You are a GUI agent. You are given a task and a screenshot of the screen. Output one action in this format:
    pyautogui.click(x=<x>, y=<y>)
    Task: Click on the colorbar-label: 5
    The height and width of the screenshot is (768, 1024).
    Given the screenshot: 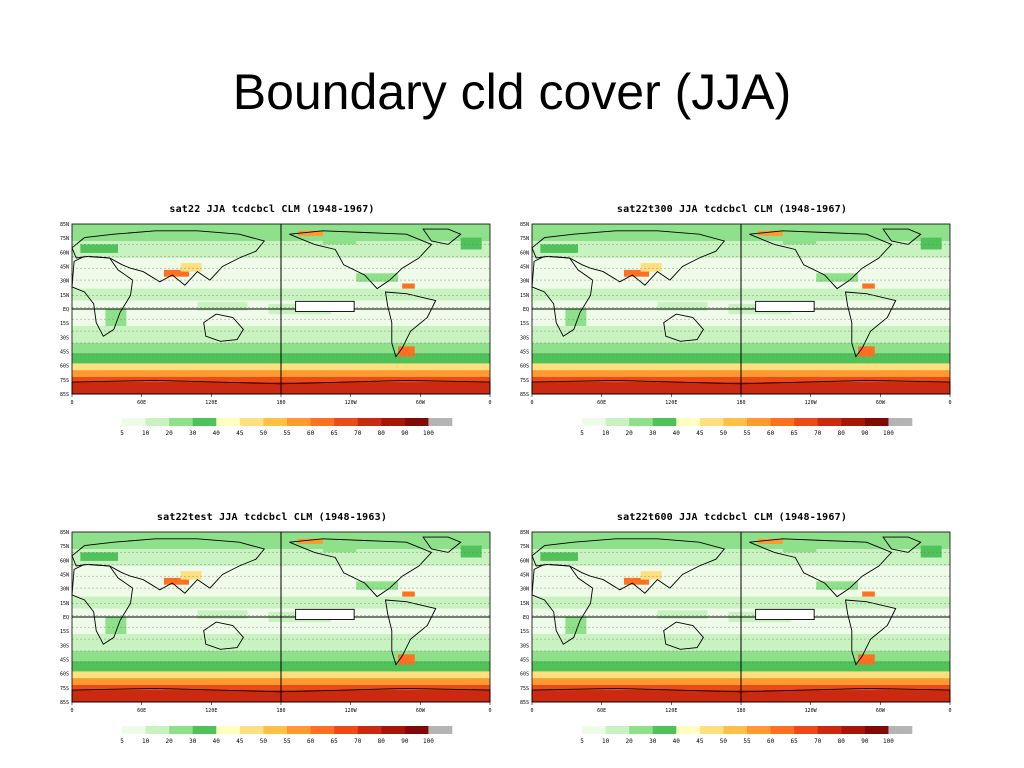 What is the action you would take?
    pyautogui.click(x=582, y=741)
    